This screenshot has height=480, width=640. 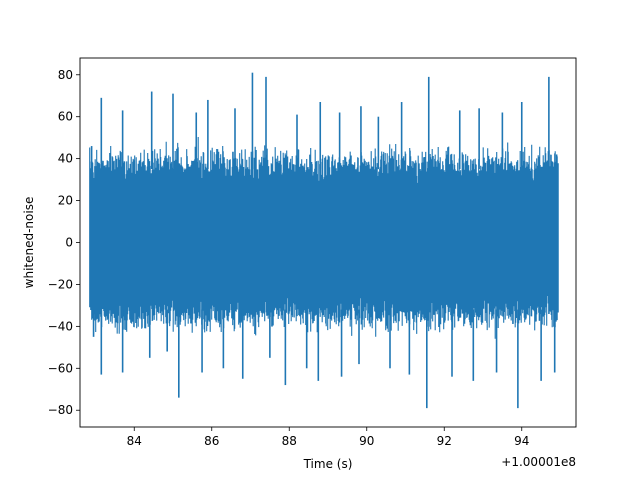 I want to click on y-tick-label: −40, so click(x=60, y=326).